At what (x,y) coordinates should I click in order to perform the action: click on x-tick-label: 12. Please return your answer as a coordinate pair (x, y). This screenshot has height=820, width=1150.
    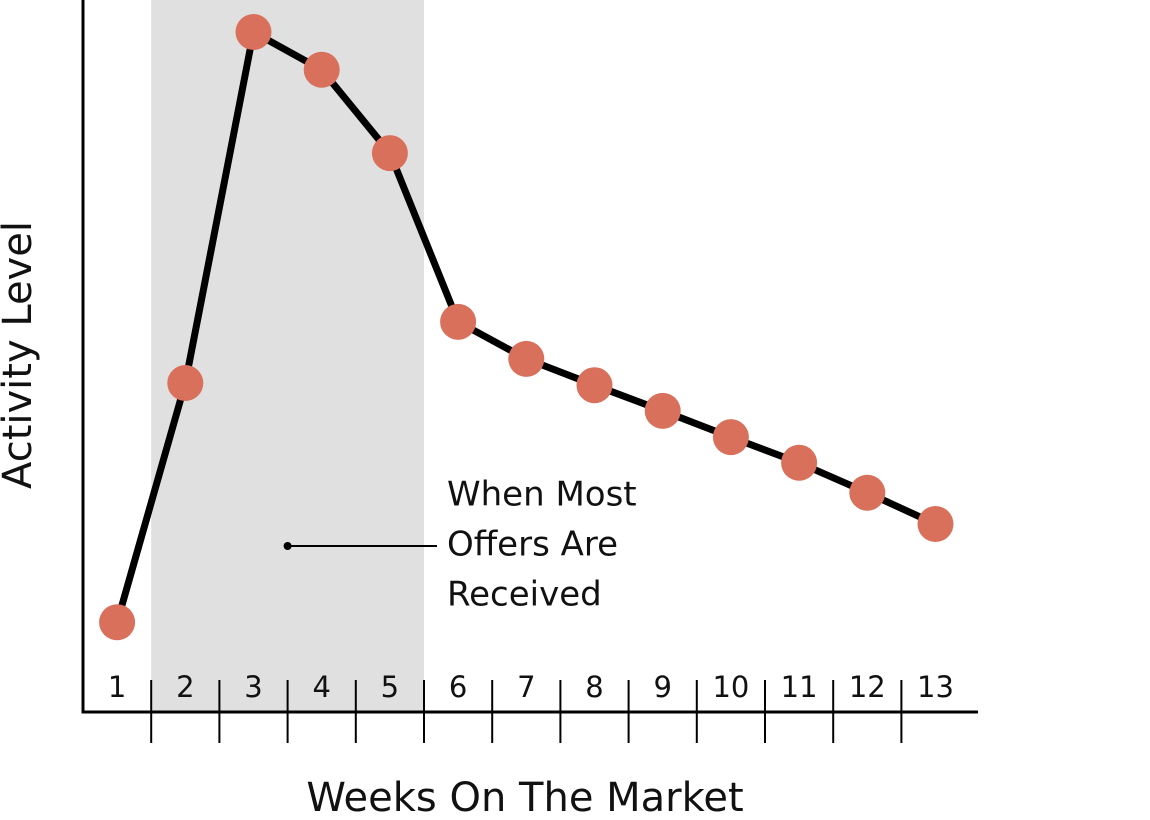
    Looking at the image, I should click on (867, 687).